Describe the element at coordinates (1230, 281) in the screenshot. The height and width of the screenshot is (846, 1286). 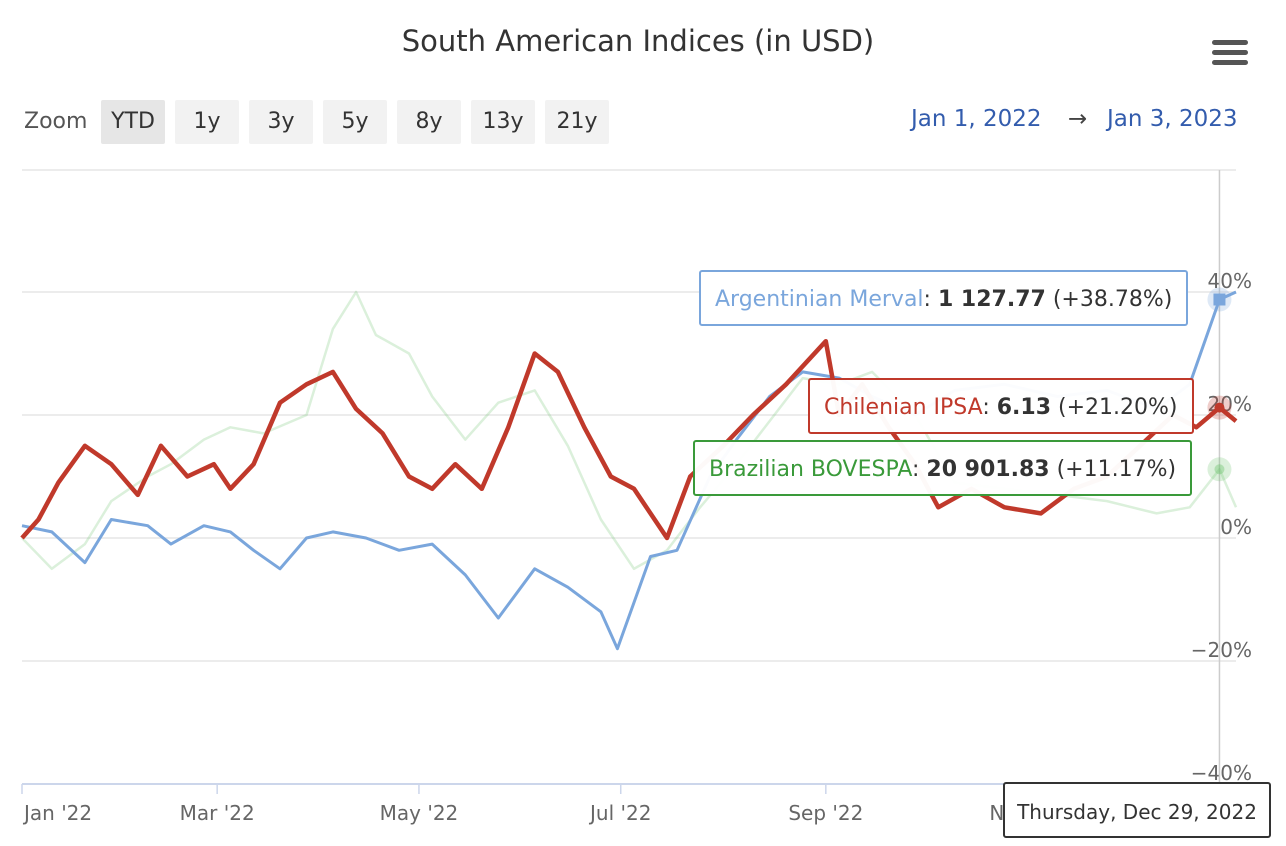
I see `y-tick-label: 40%` at that location.